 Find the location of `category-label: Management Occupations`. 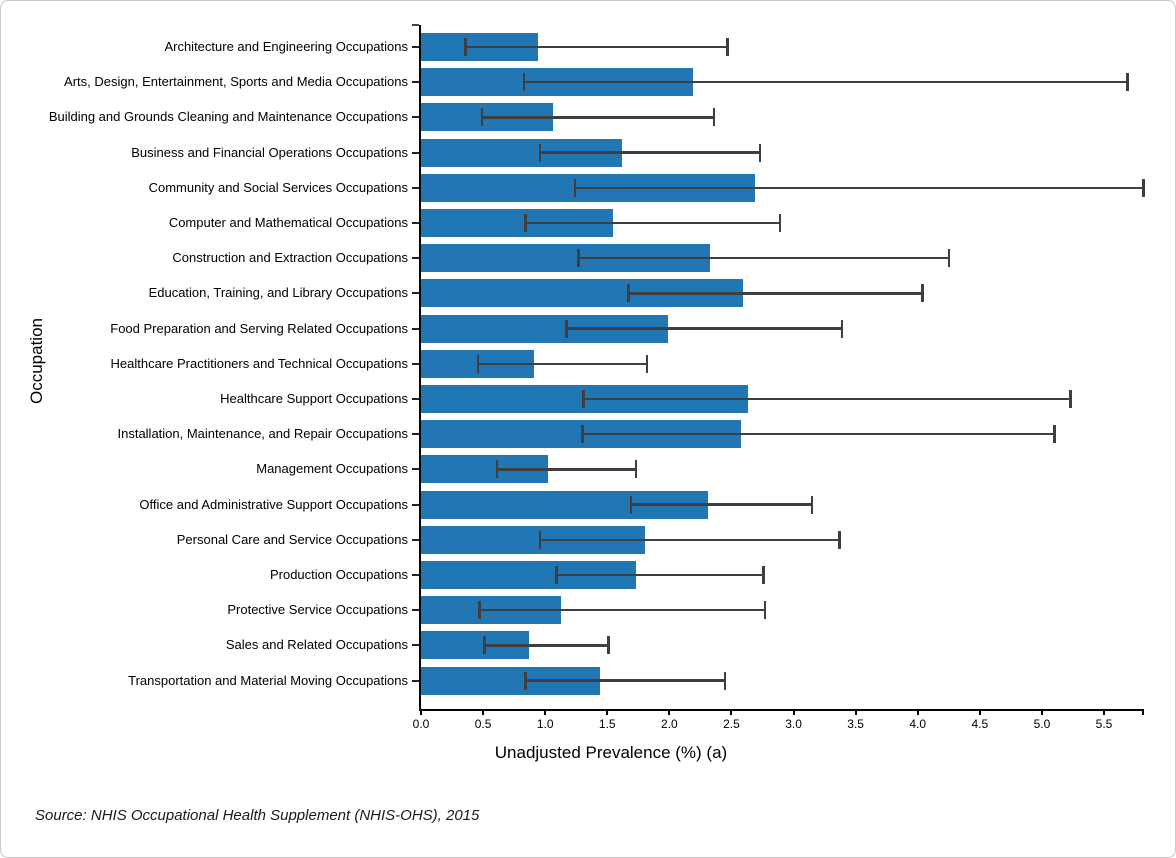

category-label: Management Occupations is located at coordinates (332, 469).